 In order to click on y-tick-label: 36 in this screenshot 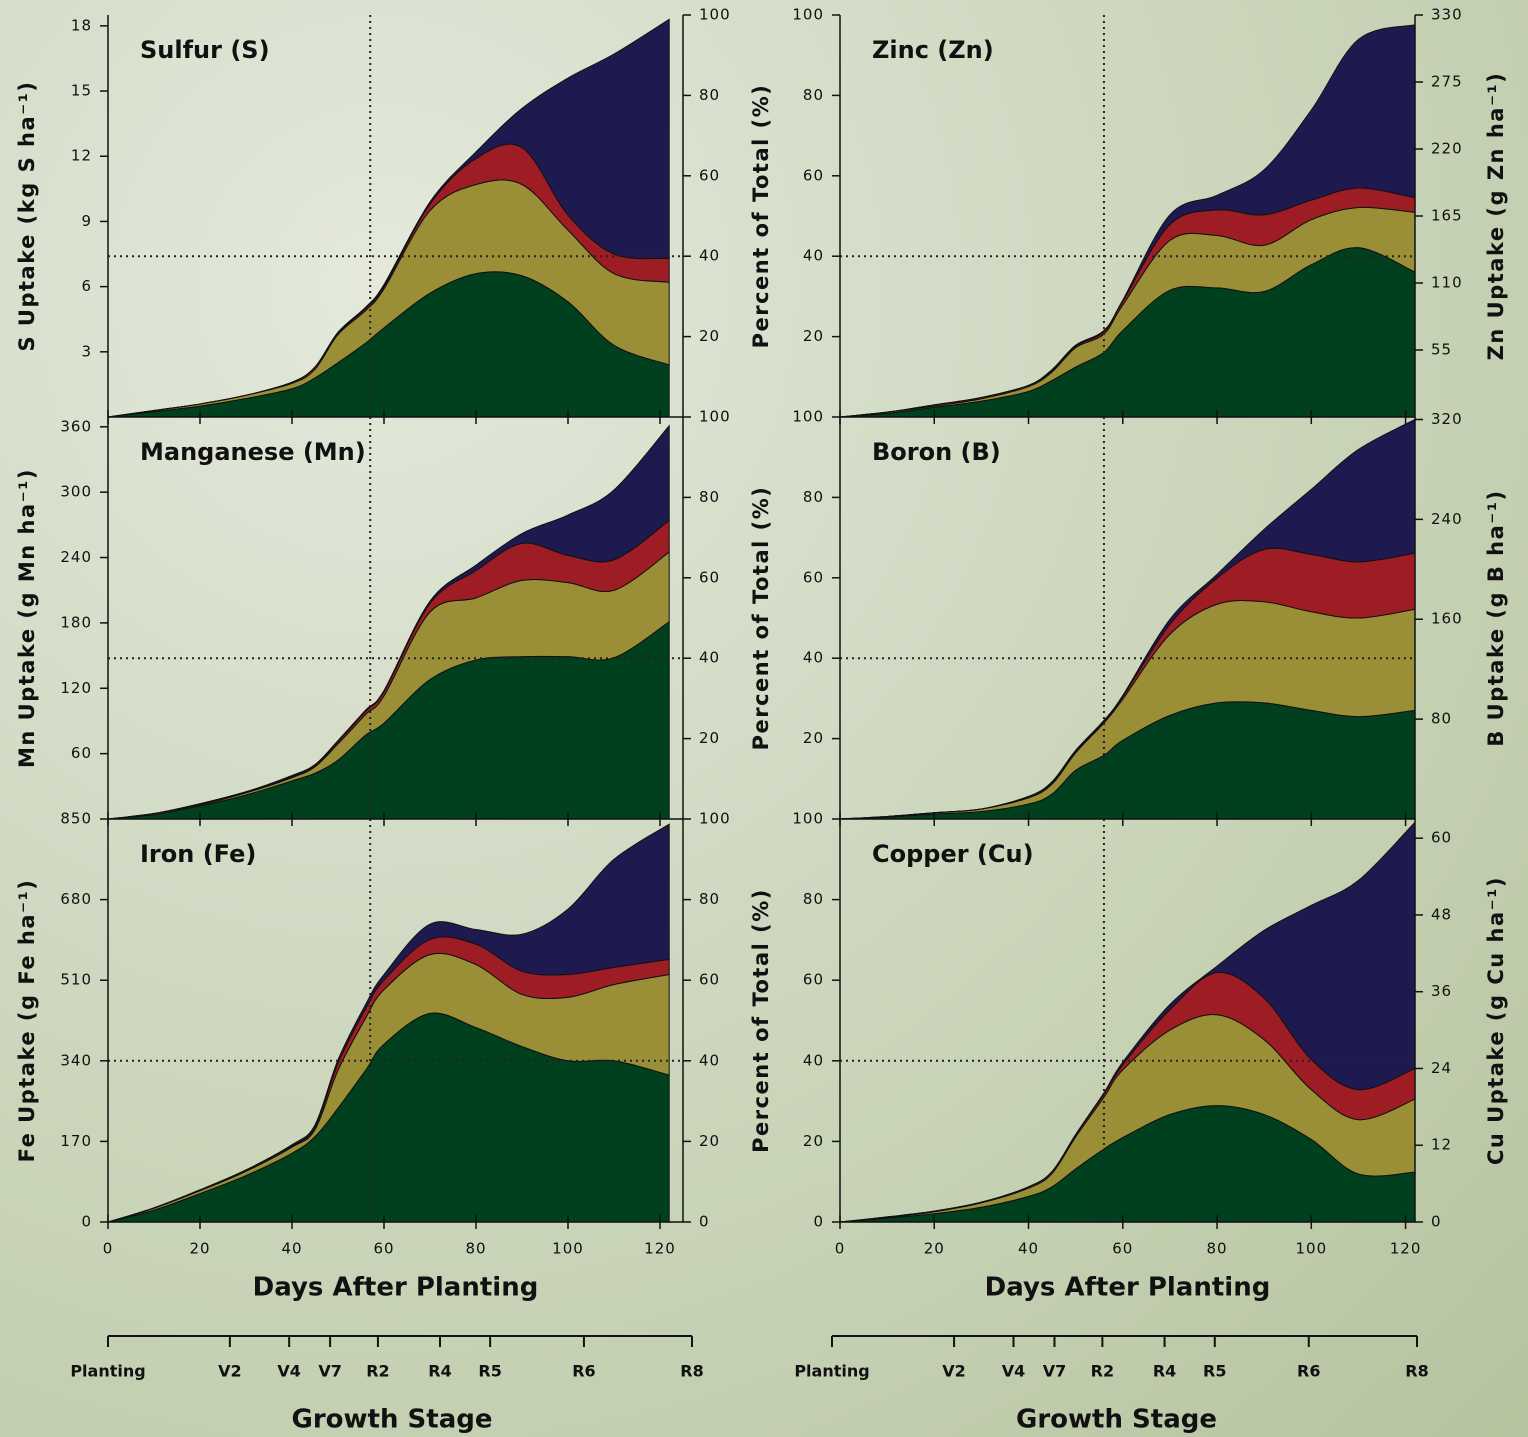, I will do `click(1441, 991)`.